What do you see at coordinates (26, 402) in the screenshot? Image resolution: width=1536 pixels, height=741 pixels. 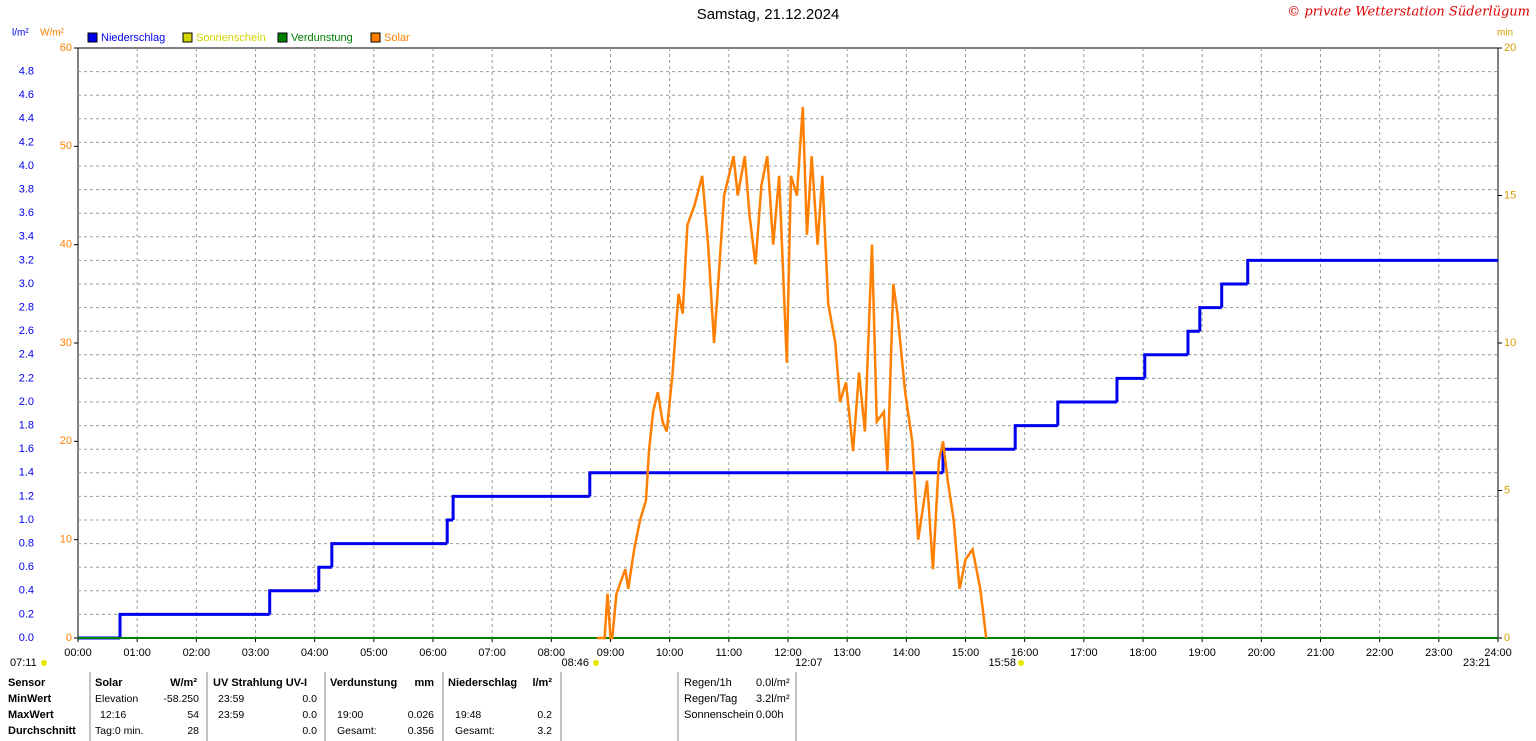 I see `y-tick-label: 2.0` at bounding box center [26, 402].